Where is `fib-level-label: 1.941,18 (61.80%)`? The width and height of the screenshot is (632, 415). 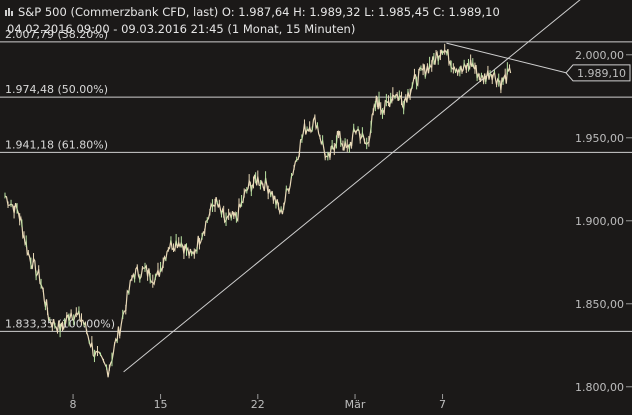 fib-level-label: 1.941,18 (61.80%) is located at coordinates (56, 144).